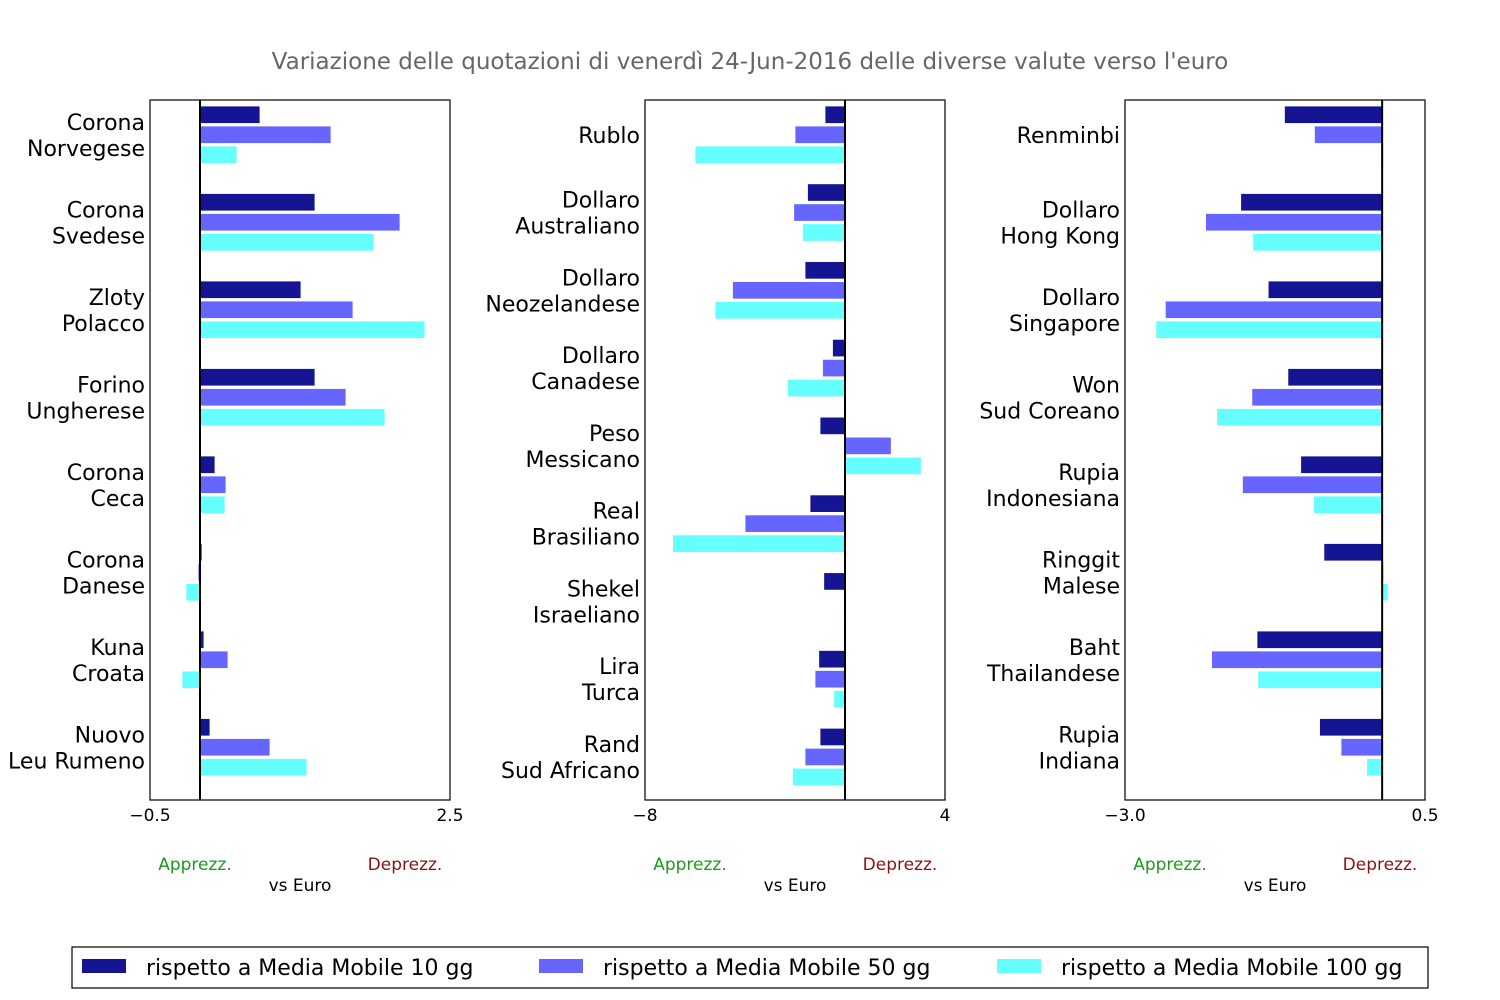  I want to click on category-label: Won Sud Coreano, so click(1049, 398).